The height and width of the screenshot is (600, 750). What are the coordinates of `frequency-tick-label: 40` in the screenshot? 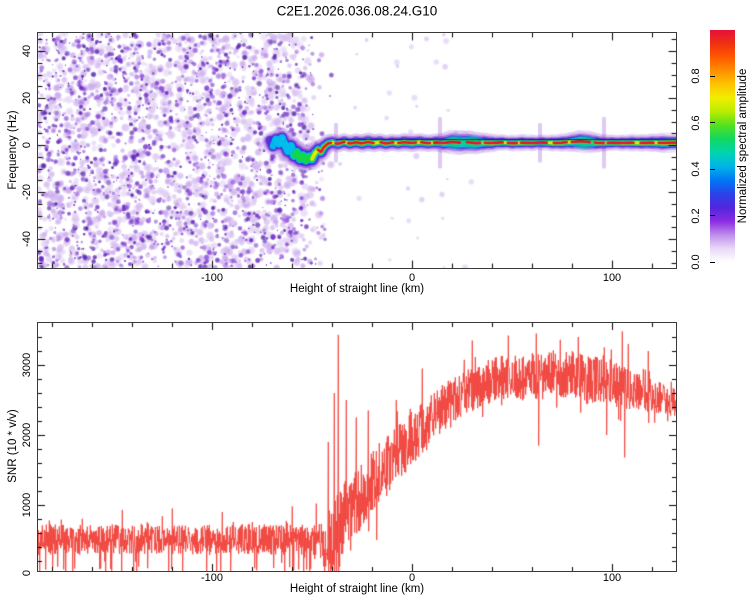 It's located at (27, 51).